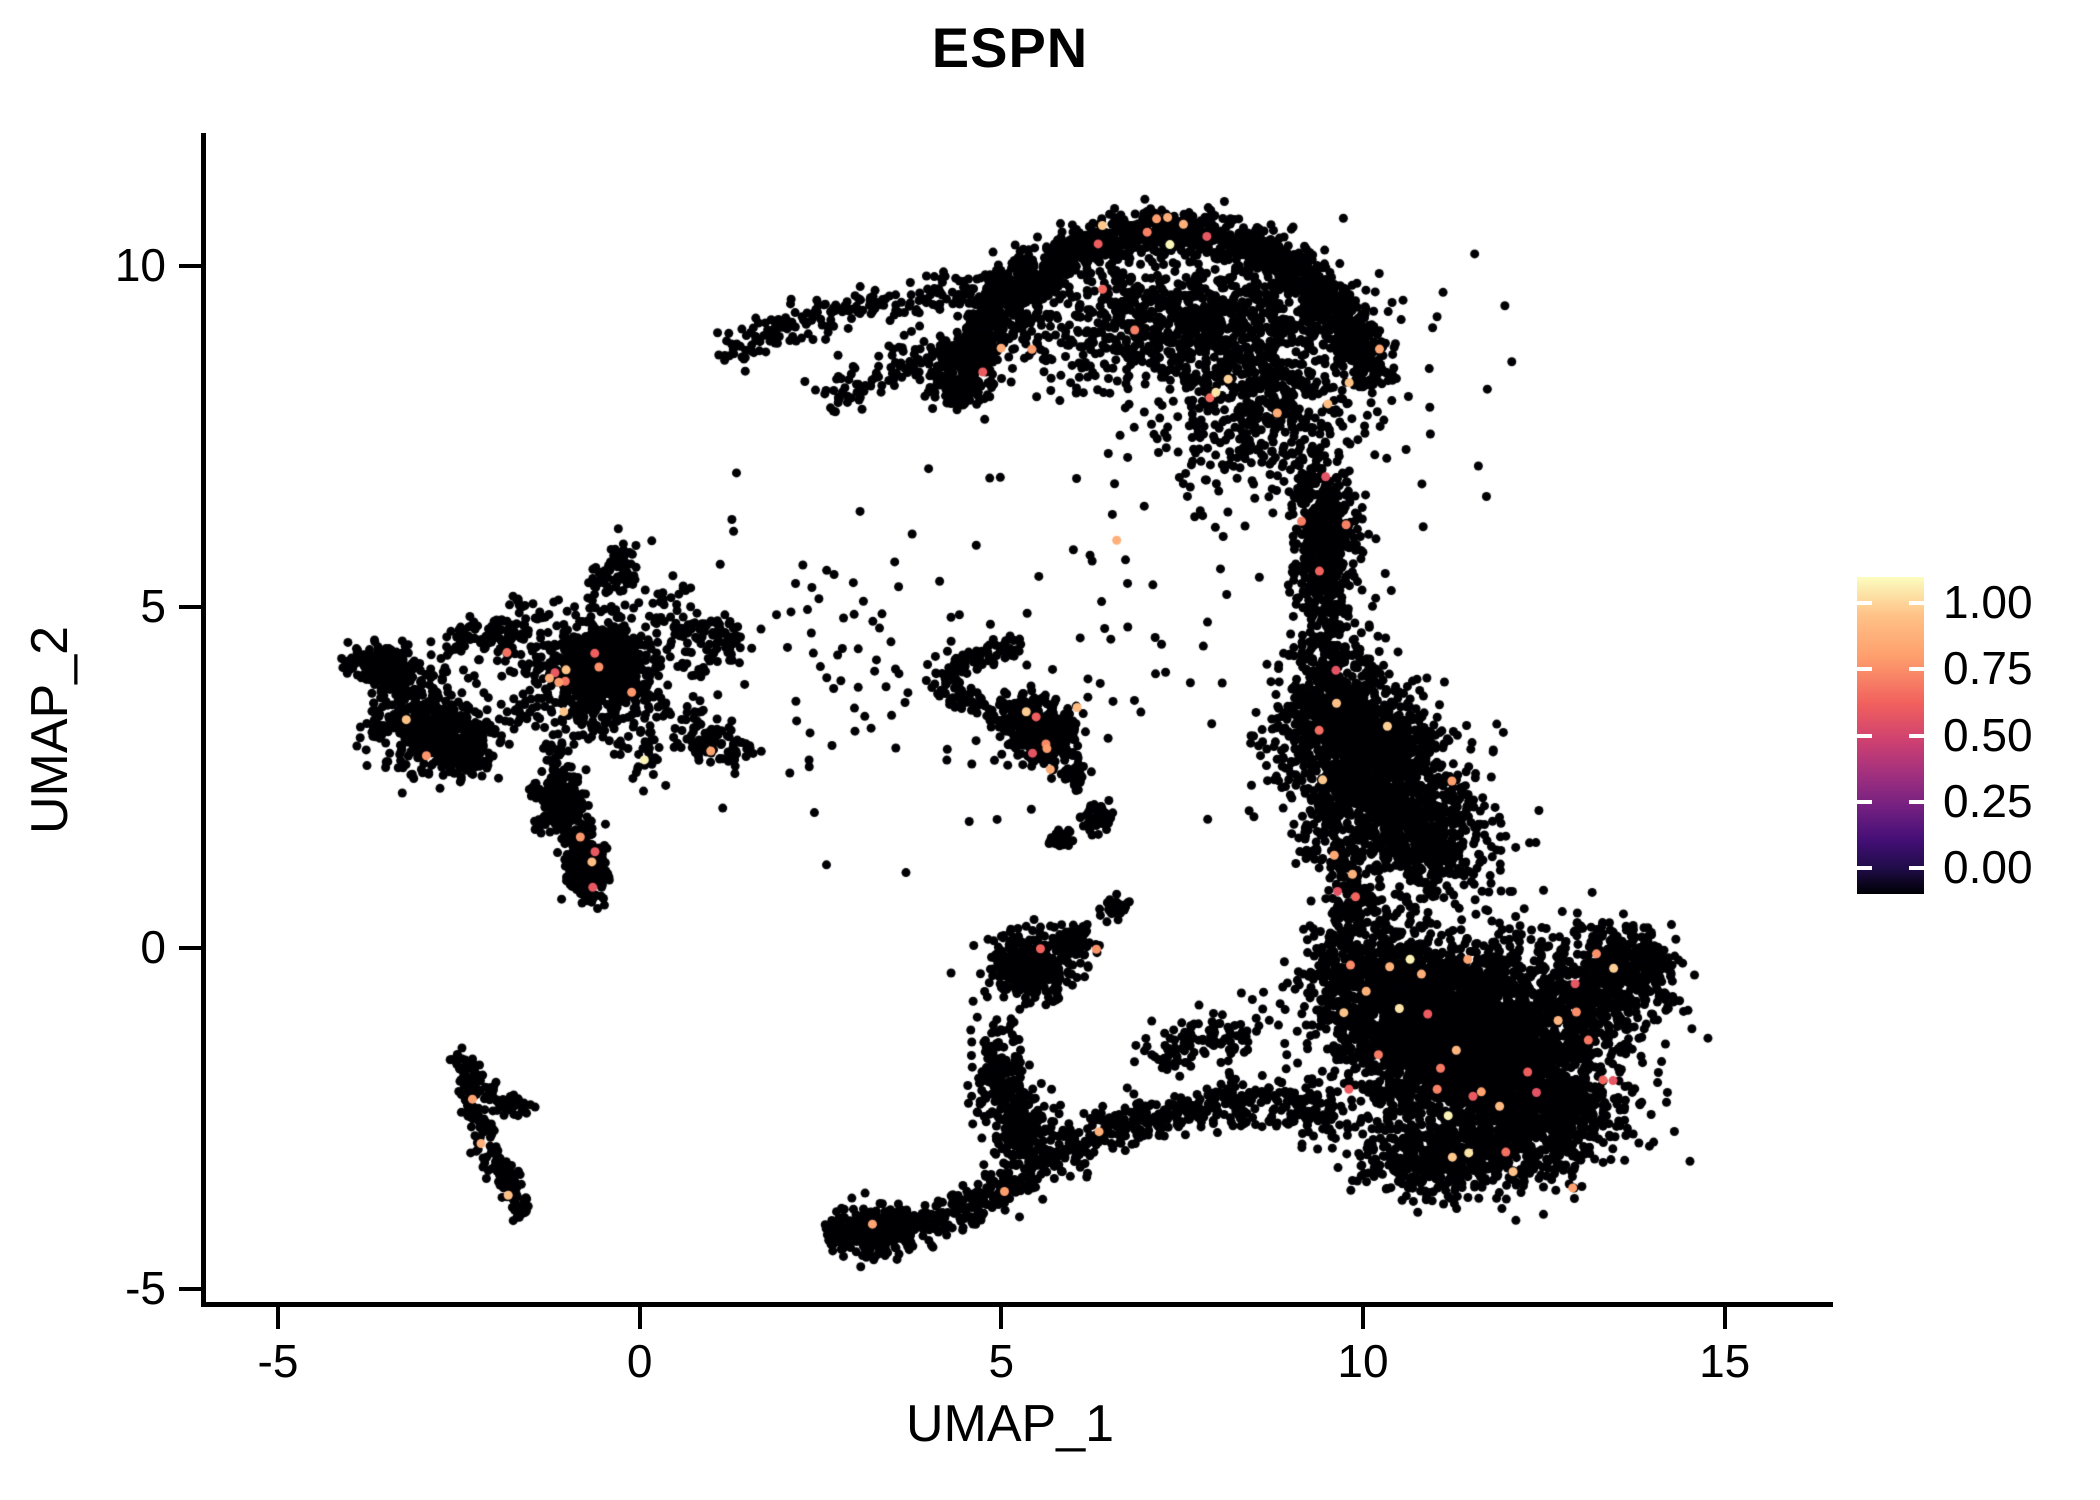 This screenshot has width=2100, height=1500. Describe the element at coordinates (1010, 47) in the screenshot. I see `page-title: ESPN` at that location.